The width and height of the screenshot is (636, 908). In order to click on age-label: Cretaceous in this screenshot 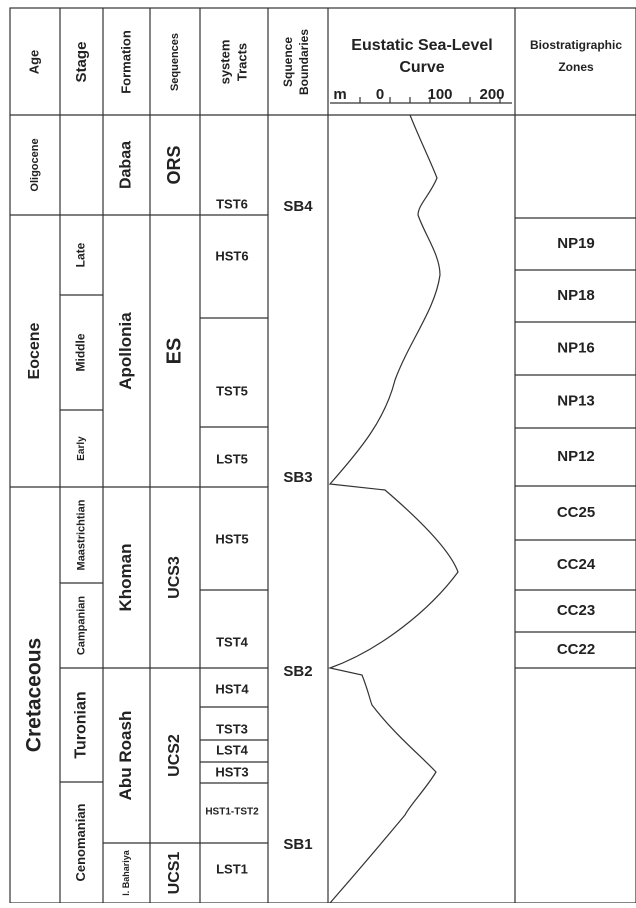, I will do `click(34, 695)`.